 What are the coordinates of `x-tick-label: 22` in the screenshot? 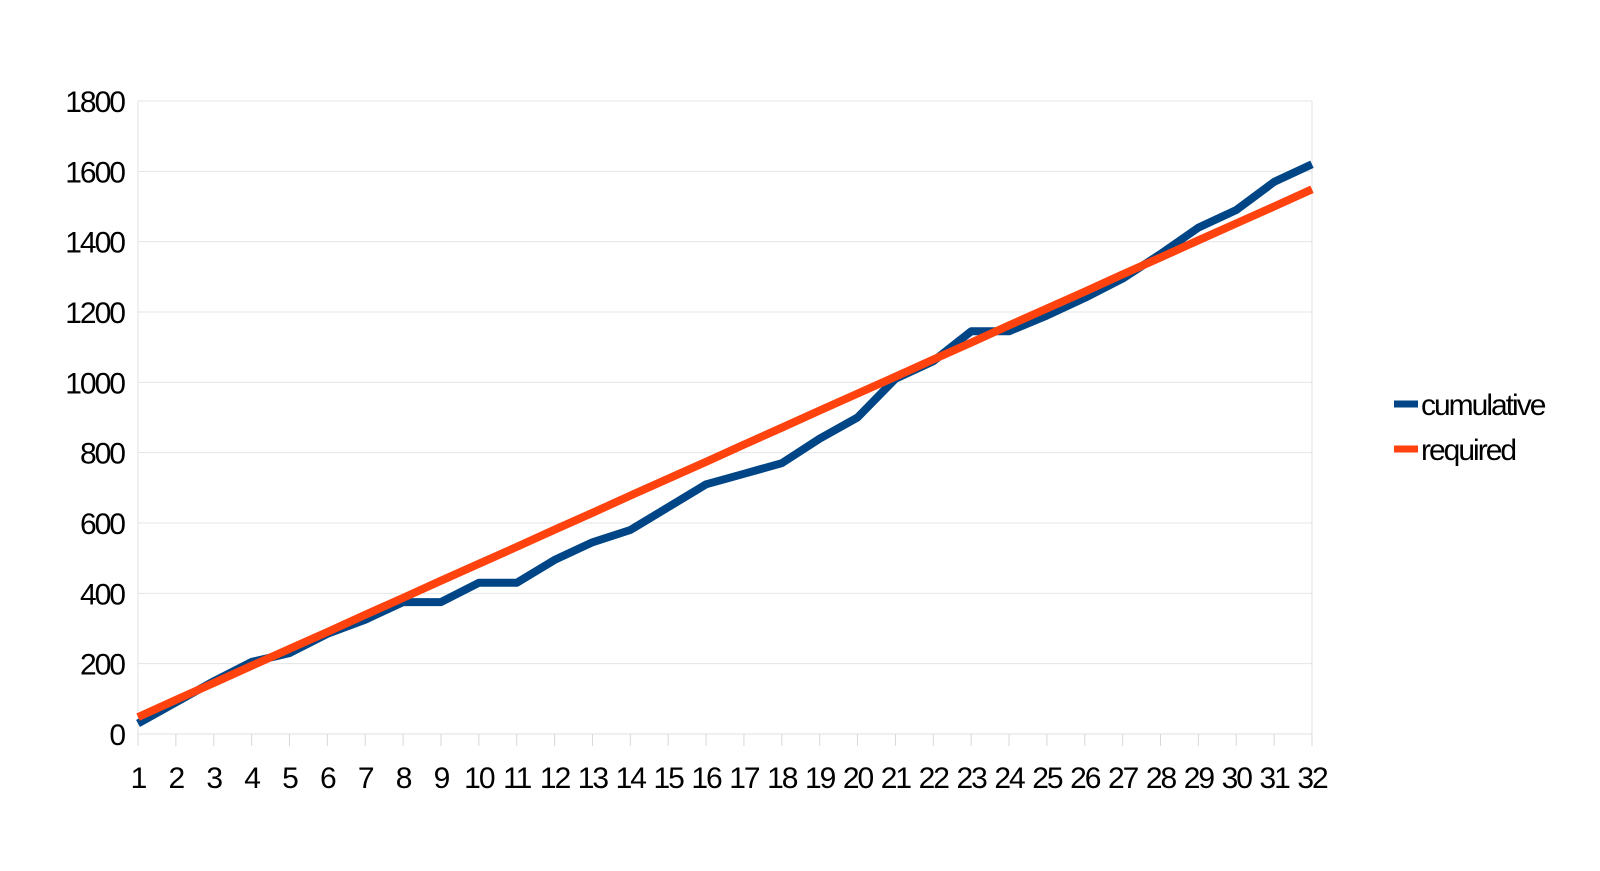 It's located at (934, 778).